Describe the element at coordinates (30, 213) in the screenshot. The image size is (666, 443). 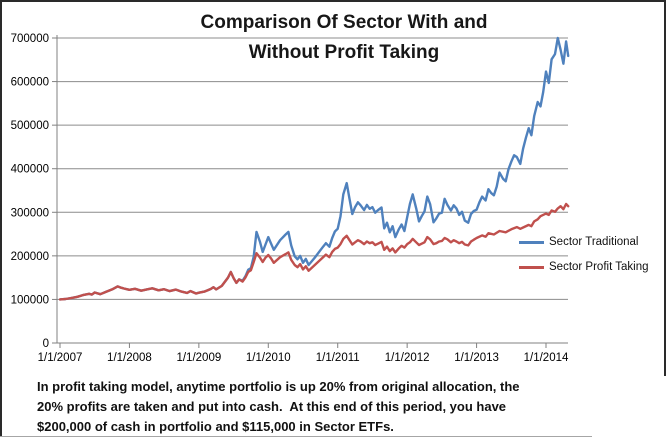
I see `y-tick-label: 300000` at that location.